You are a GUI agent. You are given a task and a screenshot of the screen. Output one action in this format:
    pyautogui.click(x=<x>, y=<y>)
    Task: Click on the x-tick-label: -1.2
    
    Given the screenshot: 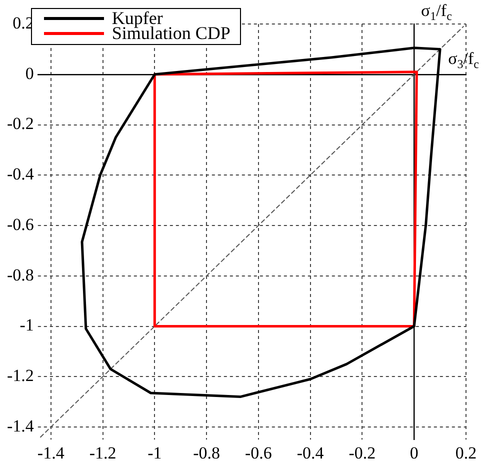 What is the action you would take?
    pyautogui.click(x=102, y=452)
    